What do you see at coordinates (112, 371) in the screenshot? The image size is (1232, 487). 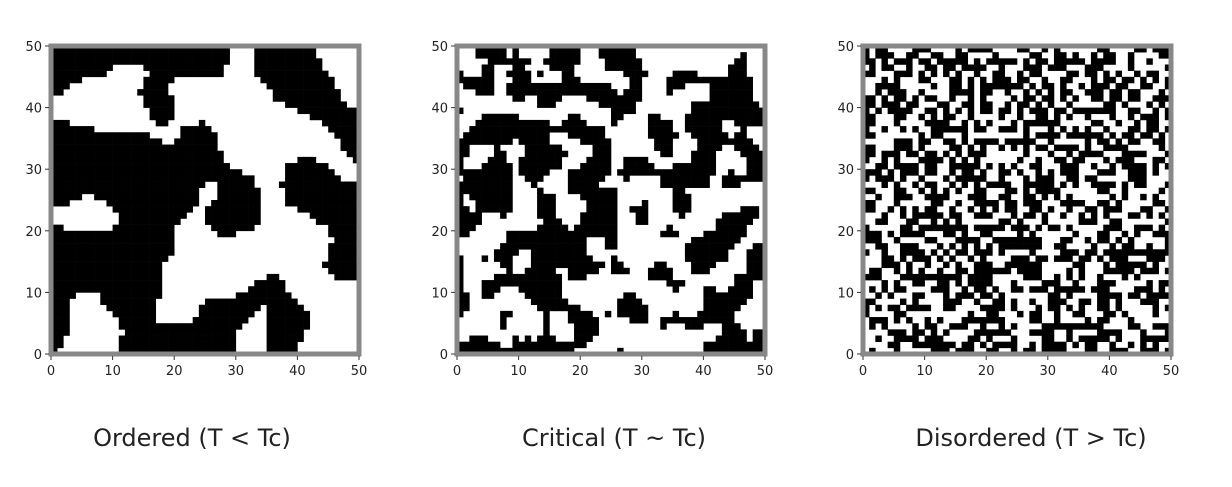 I see `x-tick-label: 10` at bounding box center [112, 371].